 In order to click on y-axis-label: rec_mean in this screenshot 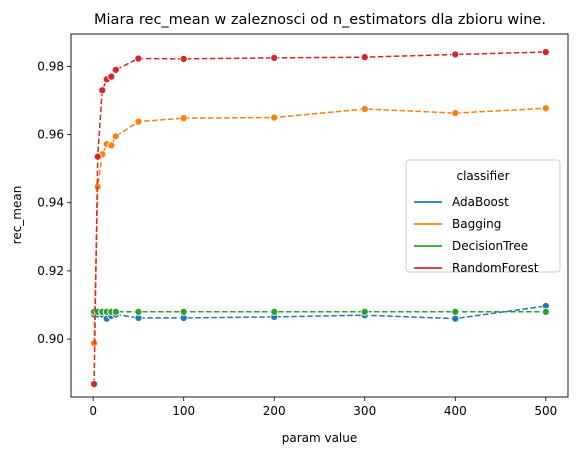, I will do `click(17, 215)`.